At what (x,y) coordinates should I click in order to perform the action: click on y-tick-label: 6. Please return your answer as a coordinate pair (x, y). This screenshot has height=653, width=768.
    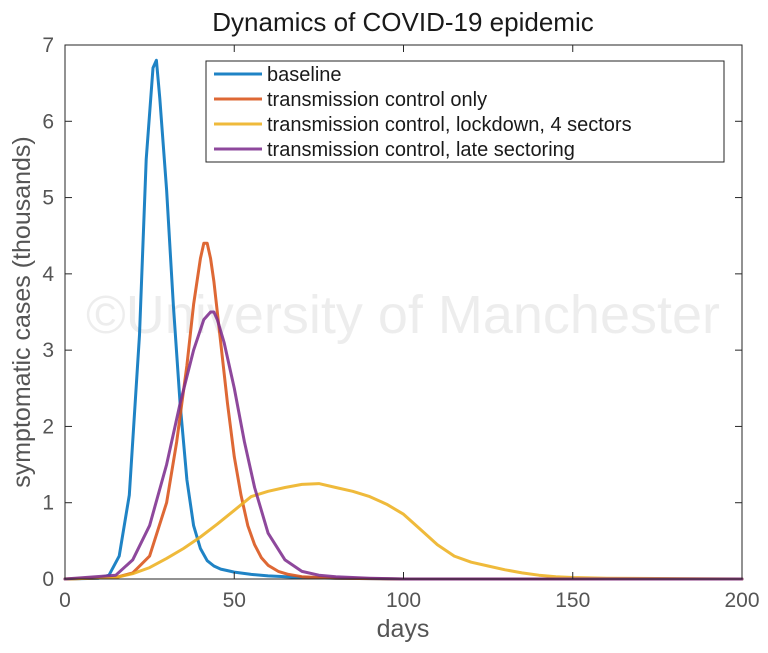
    Looking at the image, I should click on (48, 121).